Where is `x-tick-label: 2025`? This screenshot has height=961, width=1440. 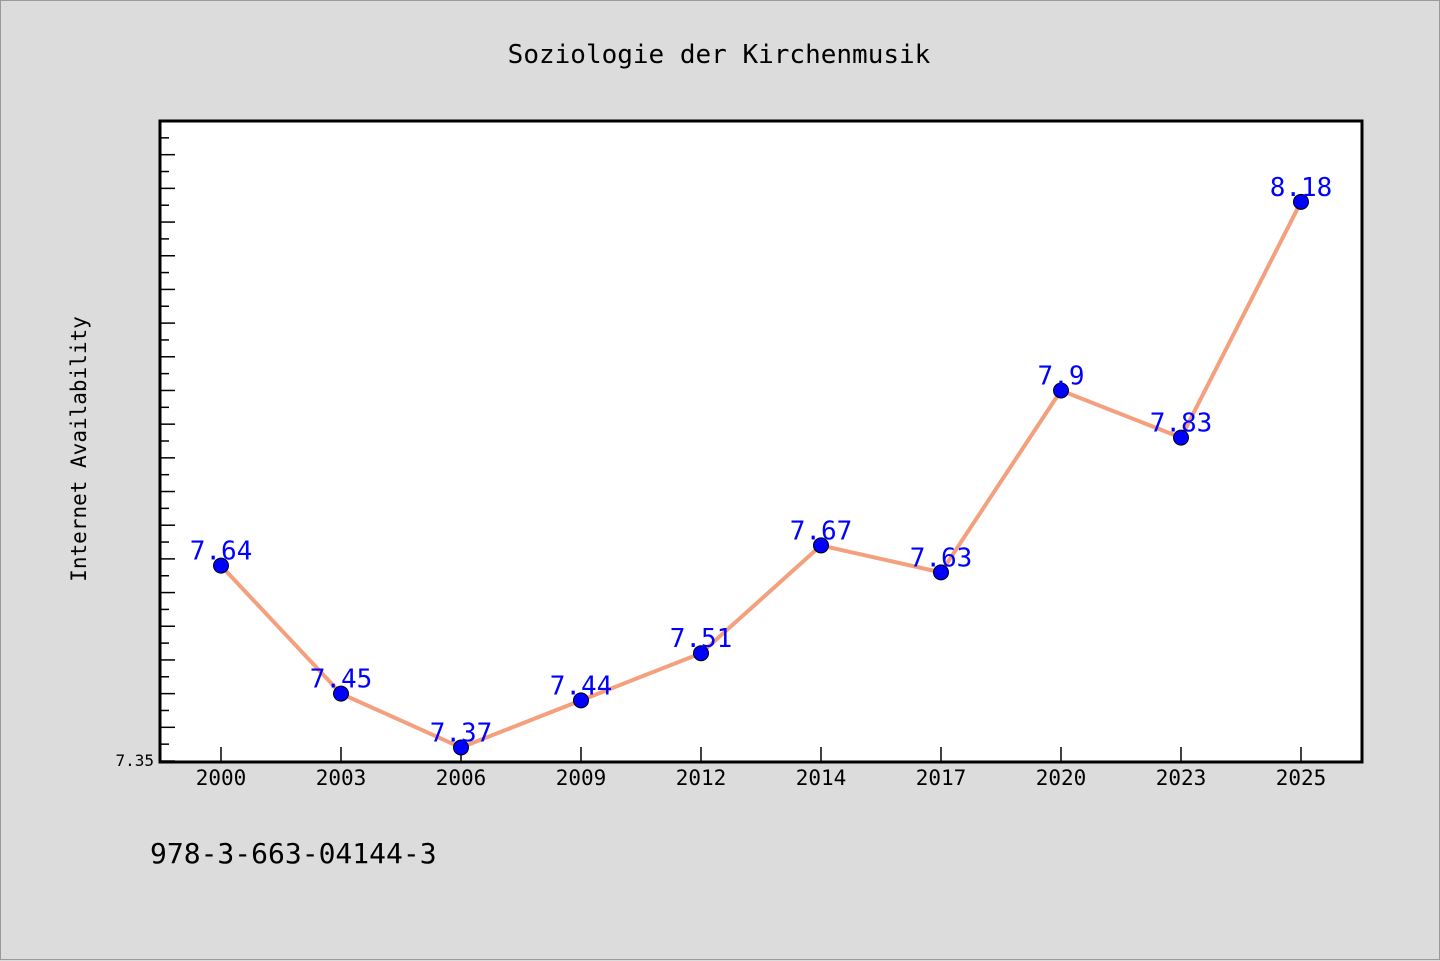
x-tick-label: 2025 is located at coordinates (1301, 778).